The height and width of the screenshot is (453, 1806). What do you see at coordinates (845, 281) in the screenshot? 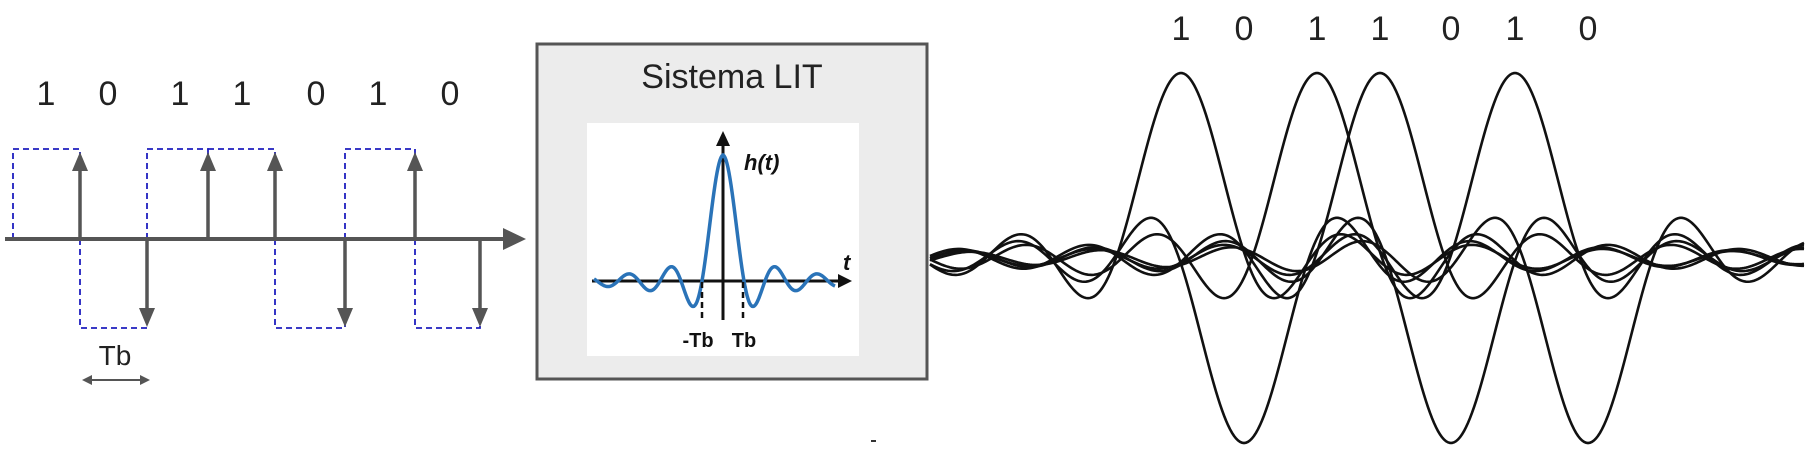
I see `t-axis-arrowhead` at bounding box center [845, 281].